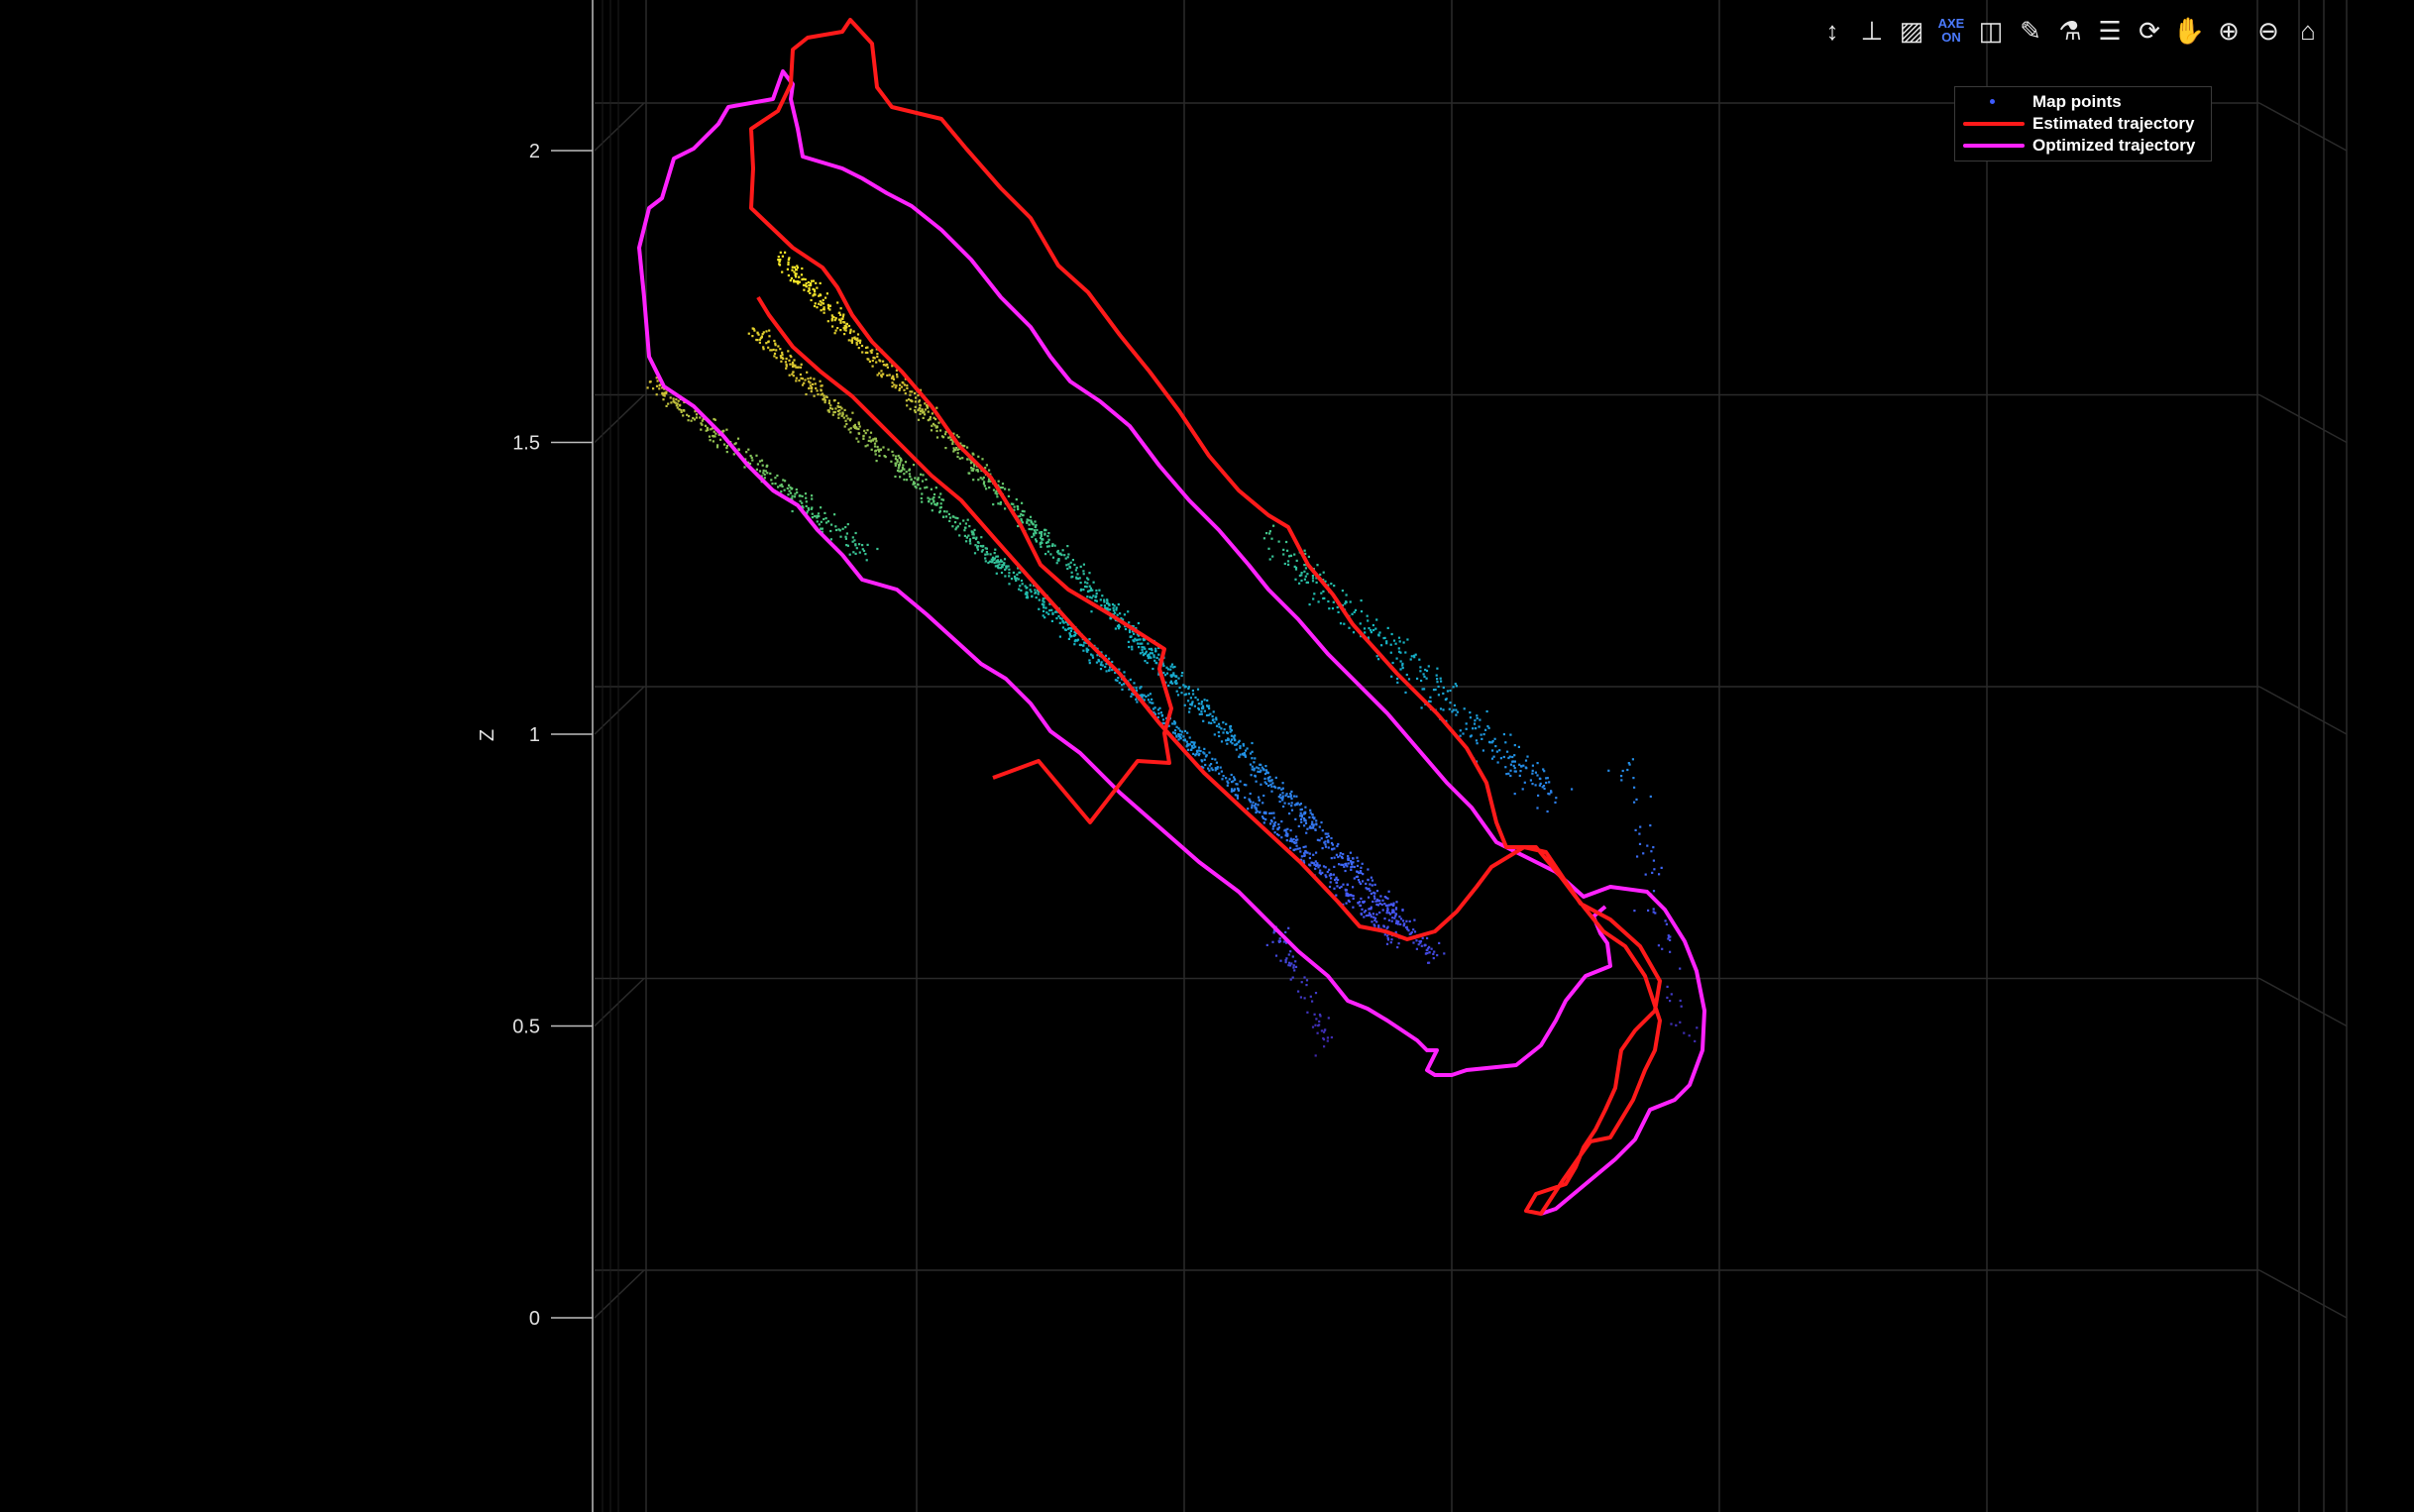  What do you see at coordinates (2030, 31) in the screenshot?
I see `brush-icon: ✎` at bounding box center [2030, 31].